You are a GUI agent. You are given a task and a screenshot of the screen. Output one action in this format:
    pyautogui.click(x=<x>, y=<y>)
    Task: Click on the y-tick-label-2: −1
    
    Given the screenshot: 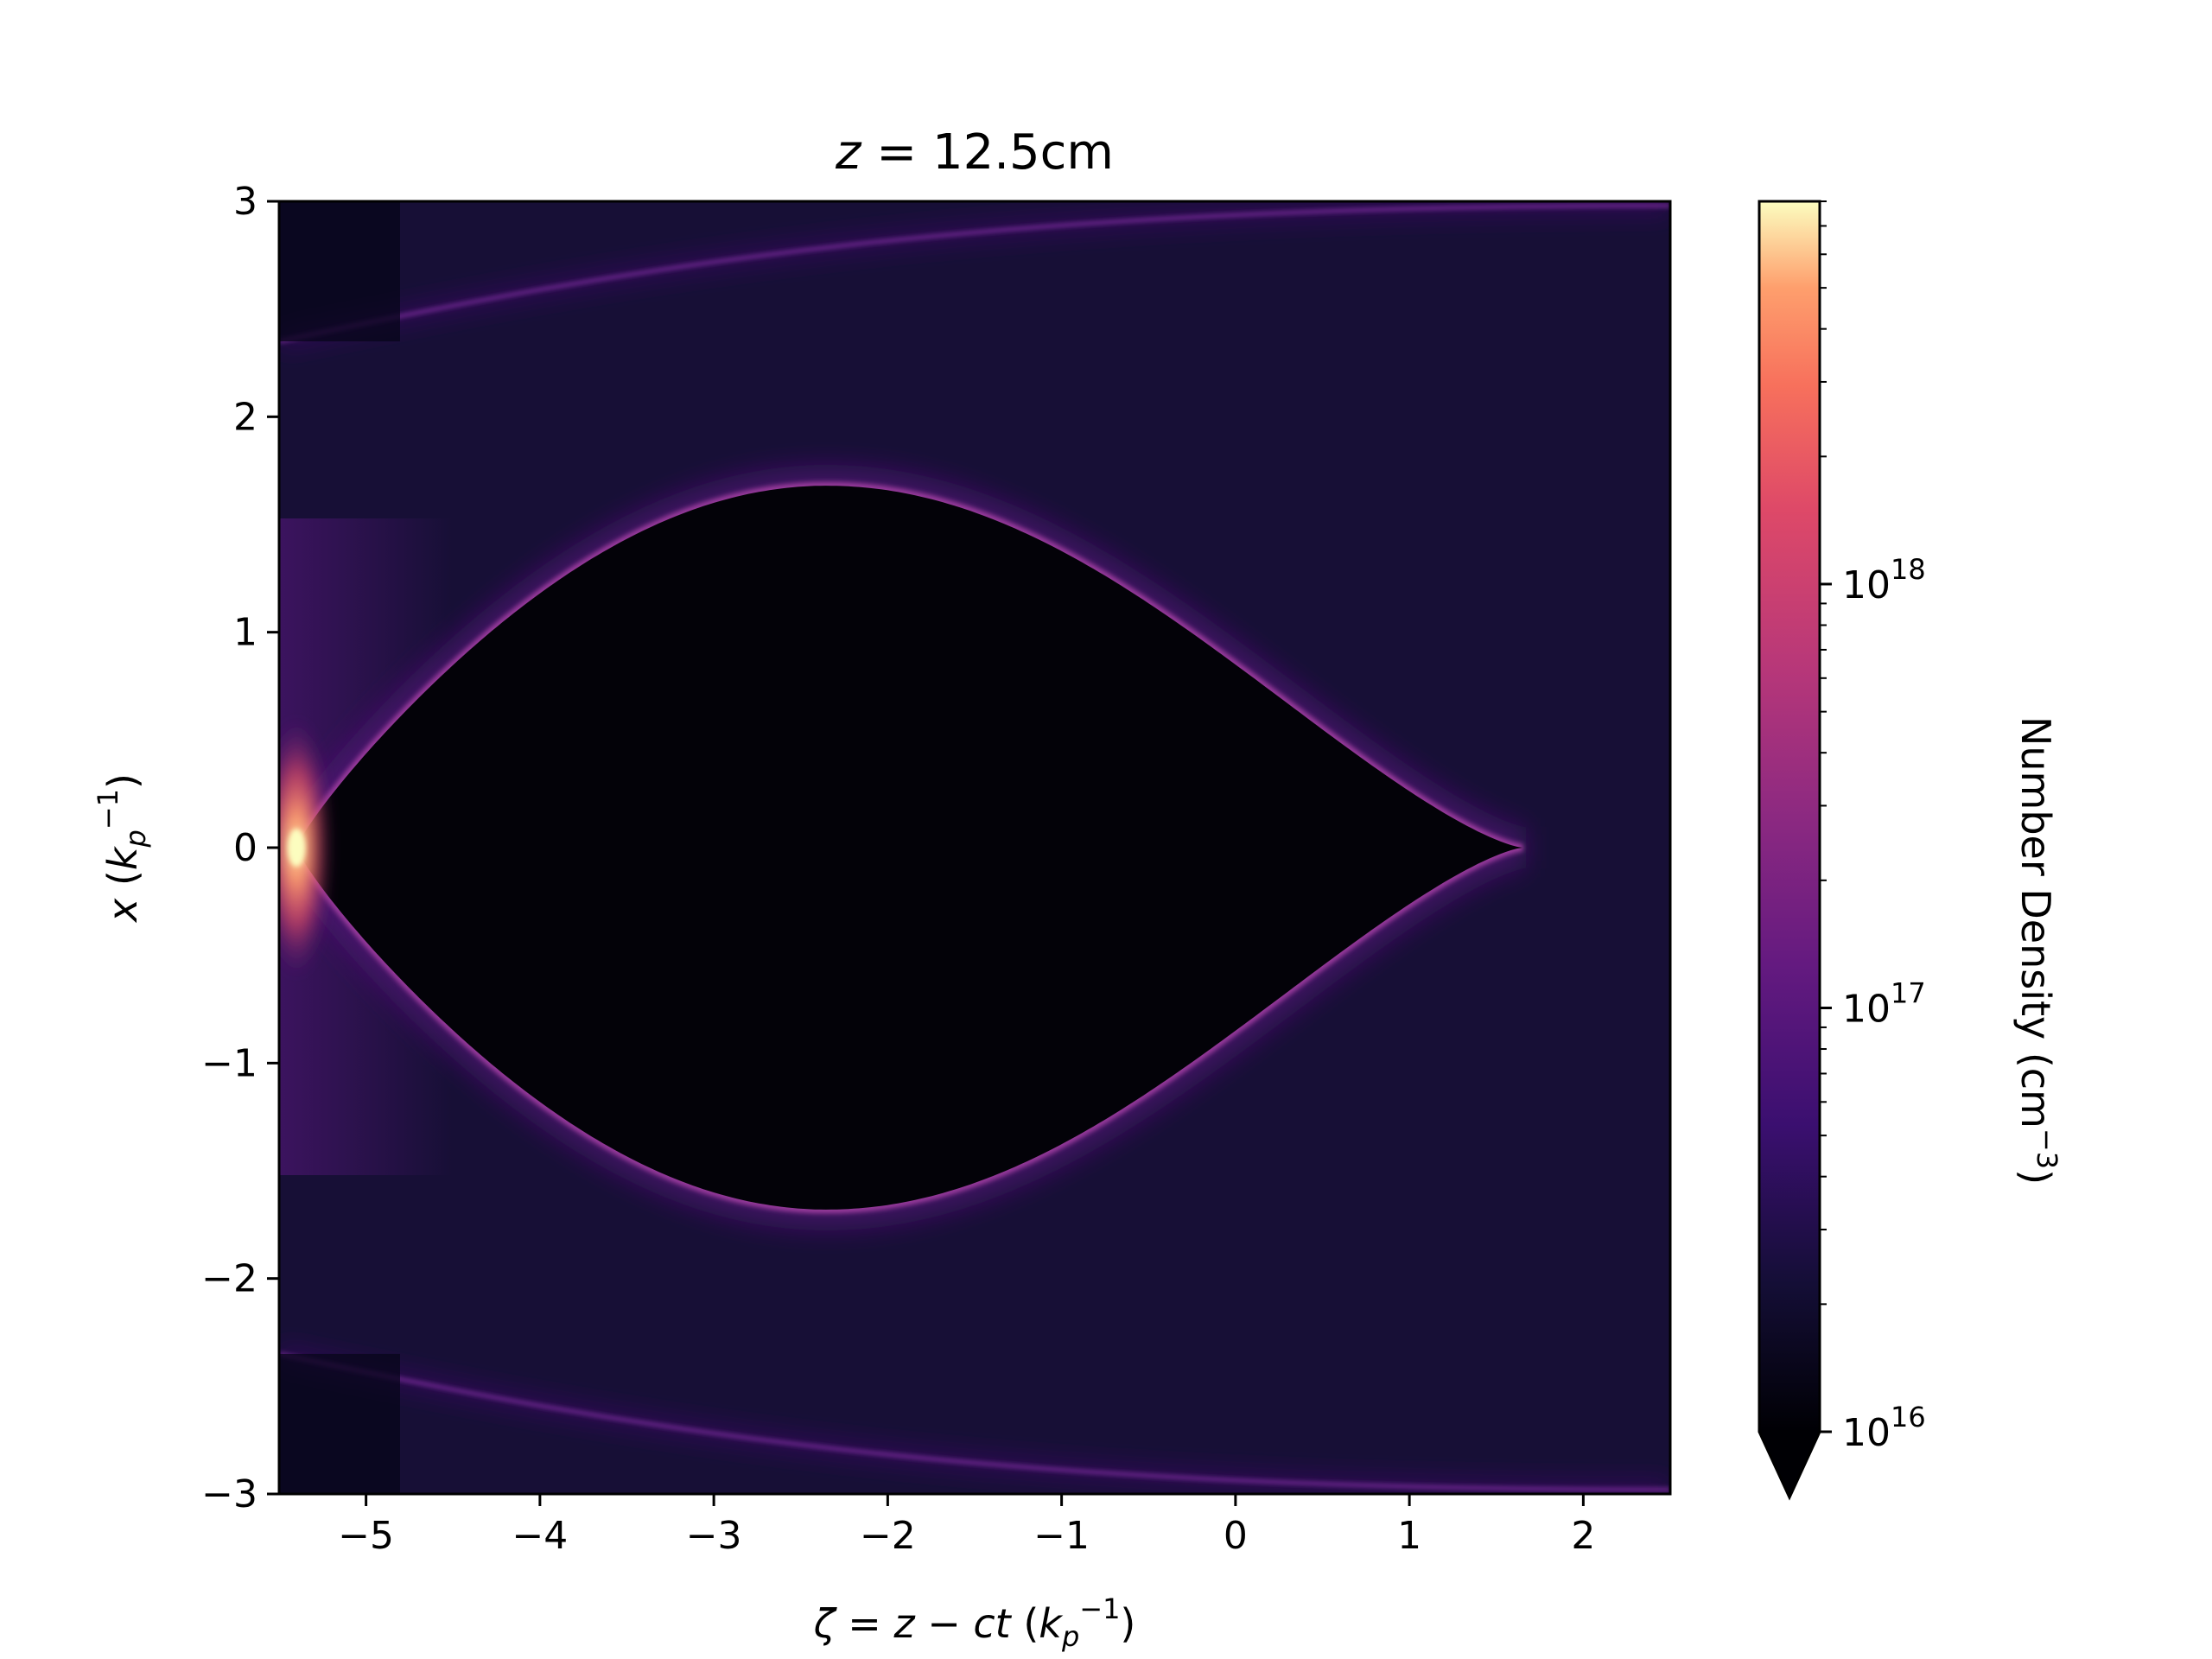 What is the action you would take?
    pyautogui.click(x=229, y=1063)
    